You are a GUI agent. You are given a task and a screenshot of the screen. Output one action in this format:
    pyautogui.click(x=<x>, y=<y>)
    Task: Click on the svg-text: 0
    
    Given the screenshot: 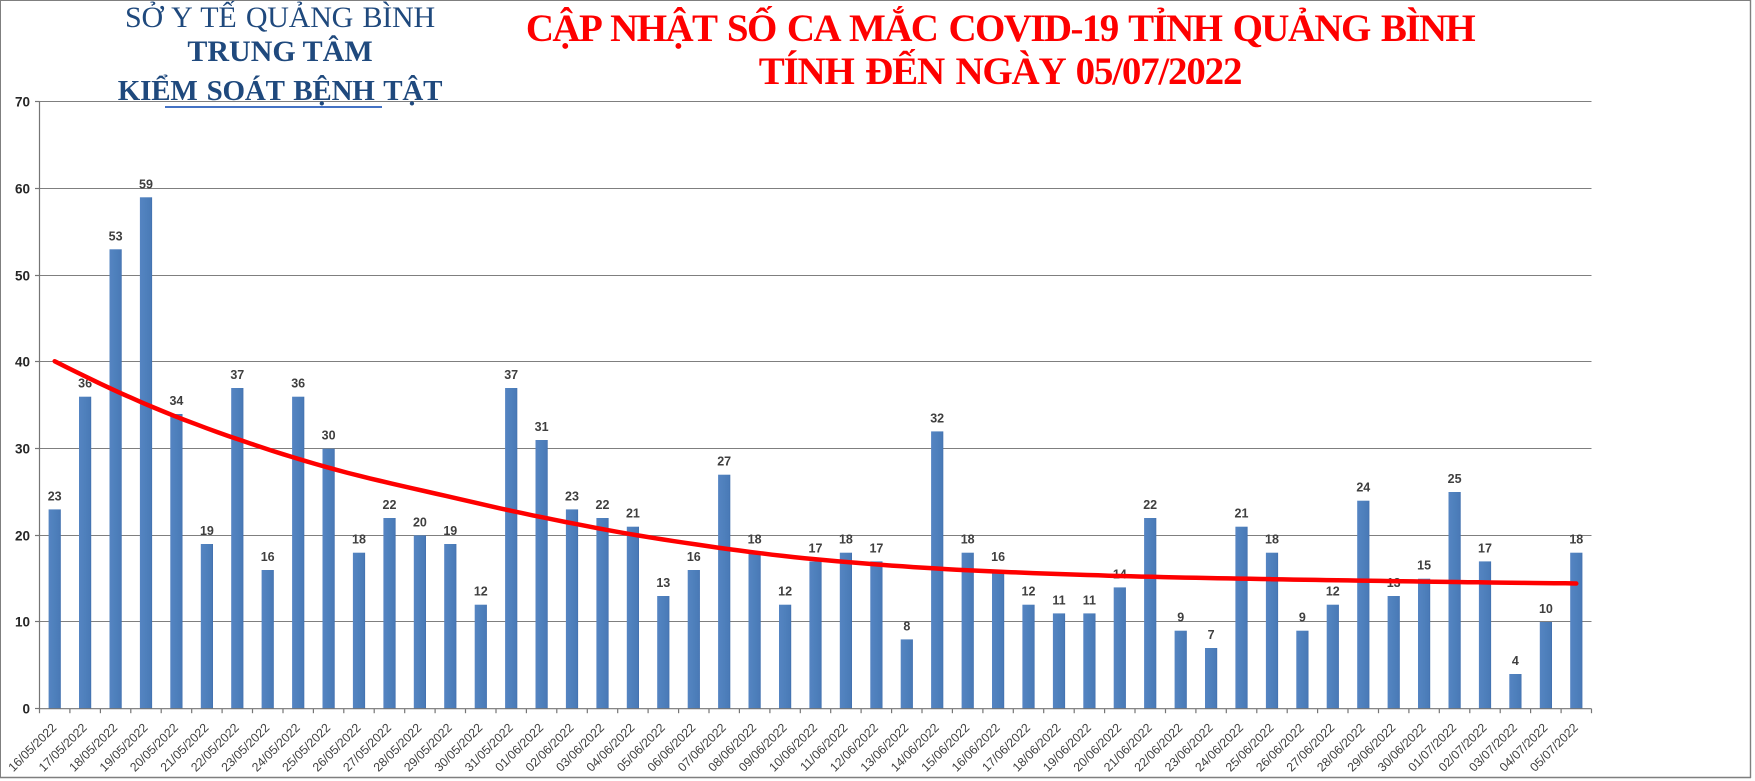 What is the action you would take?
    pyautogui.click(x=26, y=708)
    